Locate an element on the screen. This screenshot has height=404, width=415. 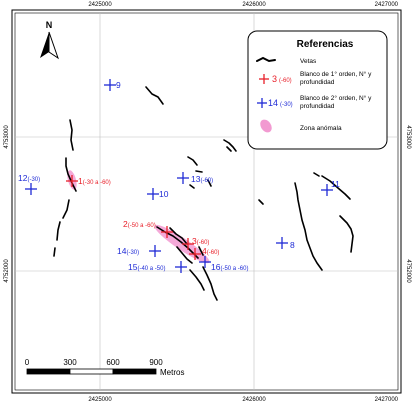
target-12: 12(-30) is located at coordinates (29, 184).